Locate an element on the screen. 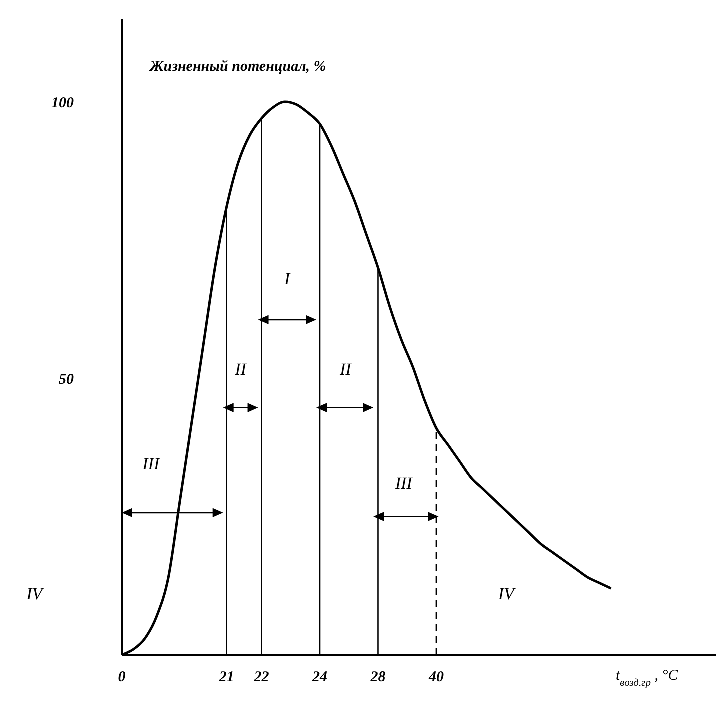 The image size is (726, 714). x-tick-label: 24 is located at coordinates (320, 678).